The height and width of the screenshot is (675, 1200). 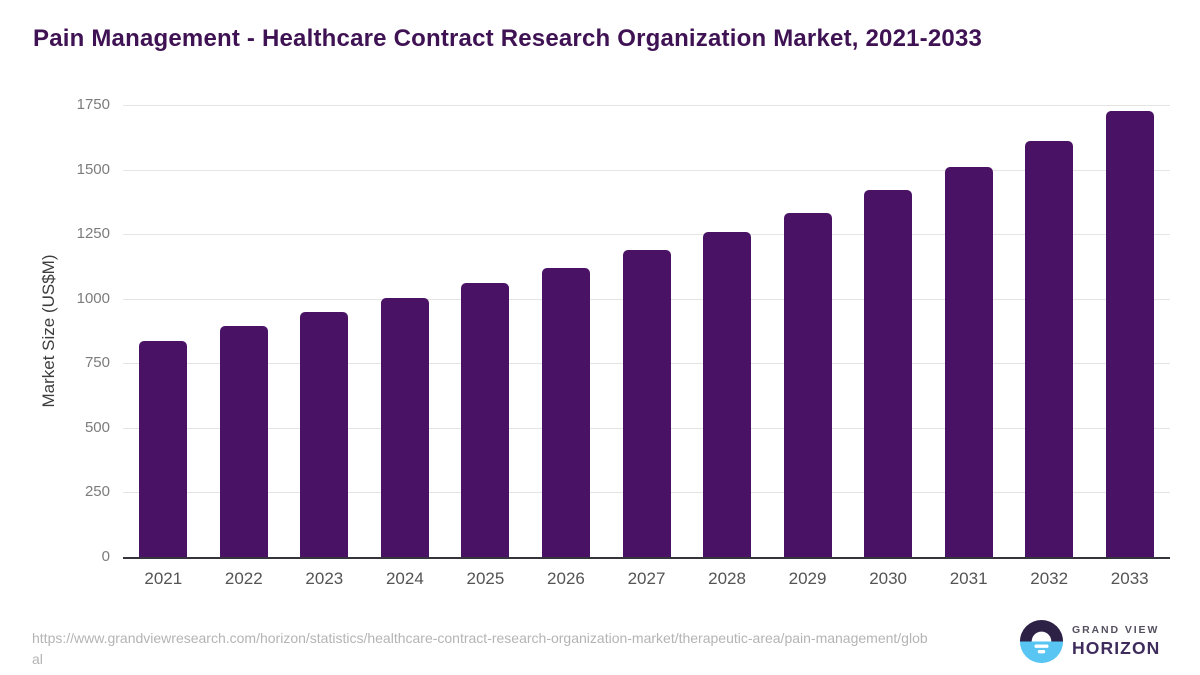 I want to click on x-tick-label: 2030, so click(x=888, y=578).